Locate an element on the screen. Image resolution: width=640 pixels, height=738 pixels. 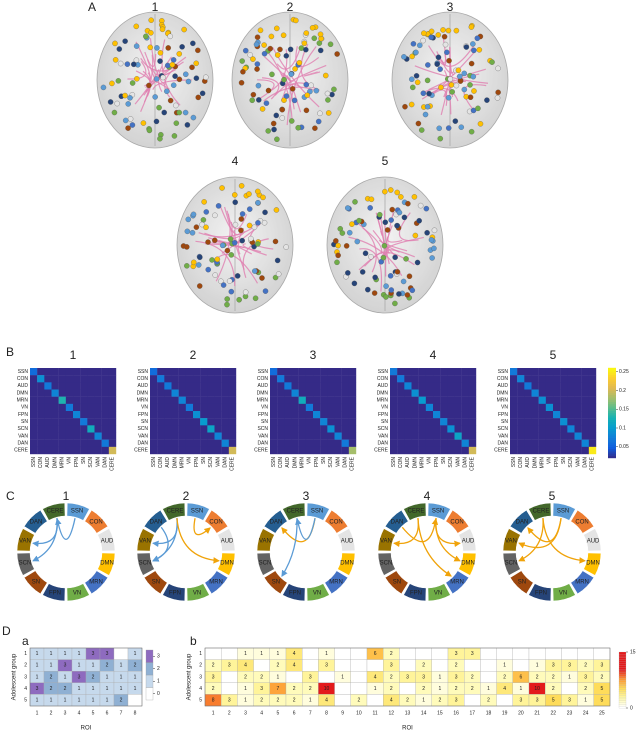
ring-label: CERE is located at coordinates (175, 512).